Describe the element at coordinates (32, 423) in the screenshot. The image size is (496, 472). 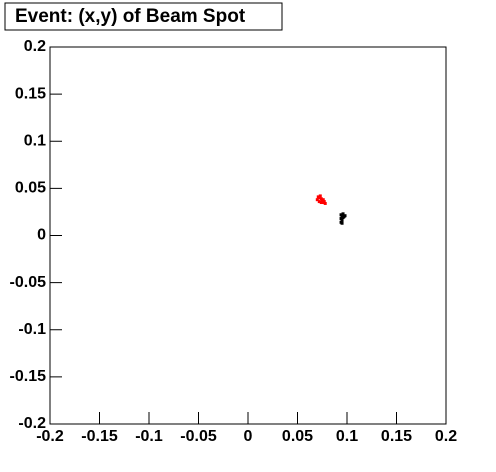
I see `y-tick-label: -0.2` at that location.